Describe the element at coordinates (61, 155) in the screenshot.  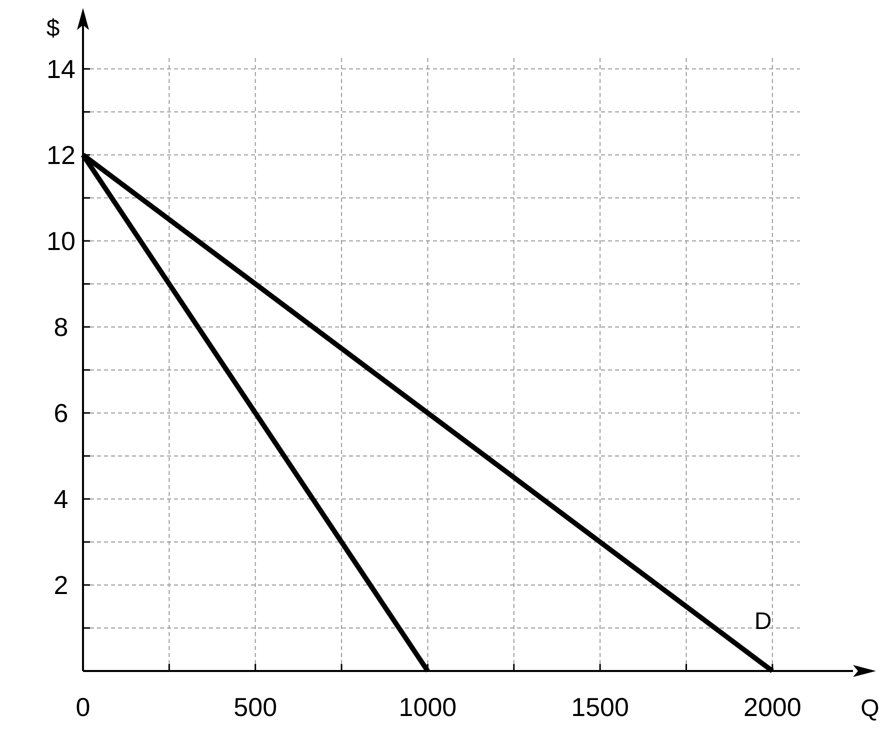
I see `y-tick-label: 12` at that location.